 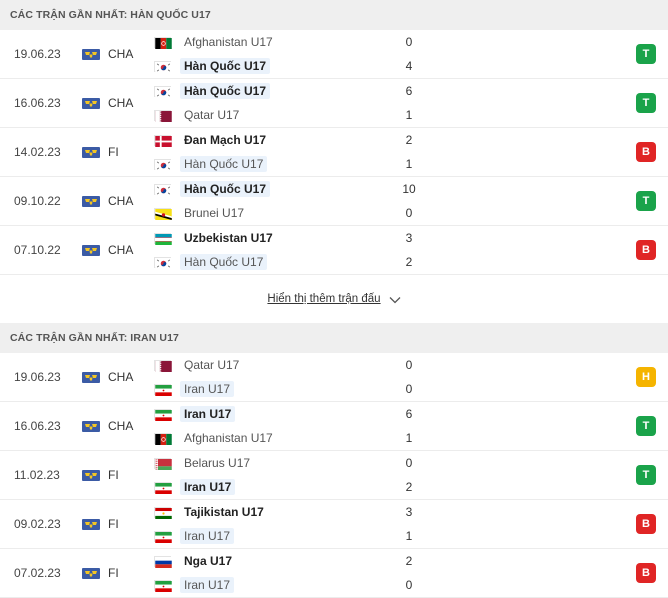 I want to click on home-score: 6, so click(x=409, y=91).